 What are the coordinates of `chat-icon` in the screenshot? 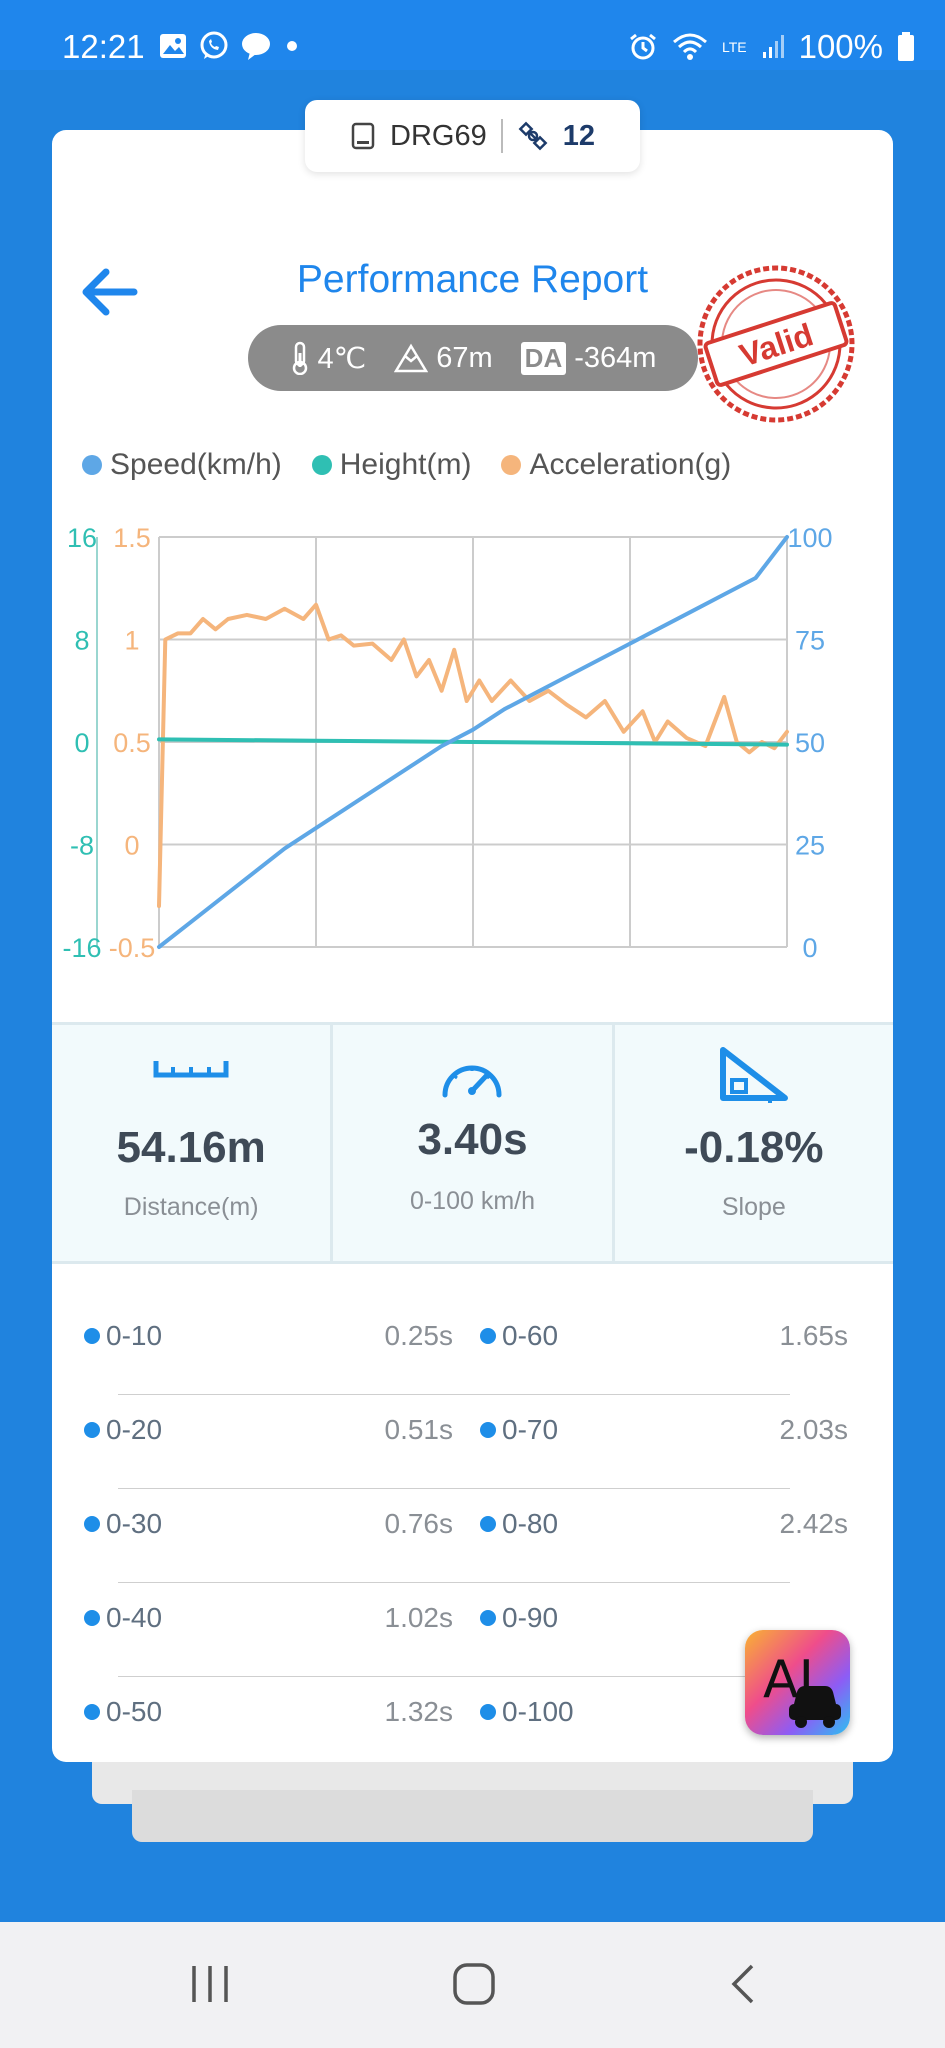 It's located at (256, 46).